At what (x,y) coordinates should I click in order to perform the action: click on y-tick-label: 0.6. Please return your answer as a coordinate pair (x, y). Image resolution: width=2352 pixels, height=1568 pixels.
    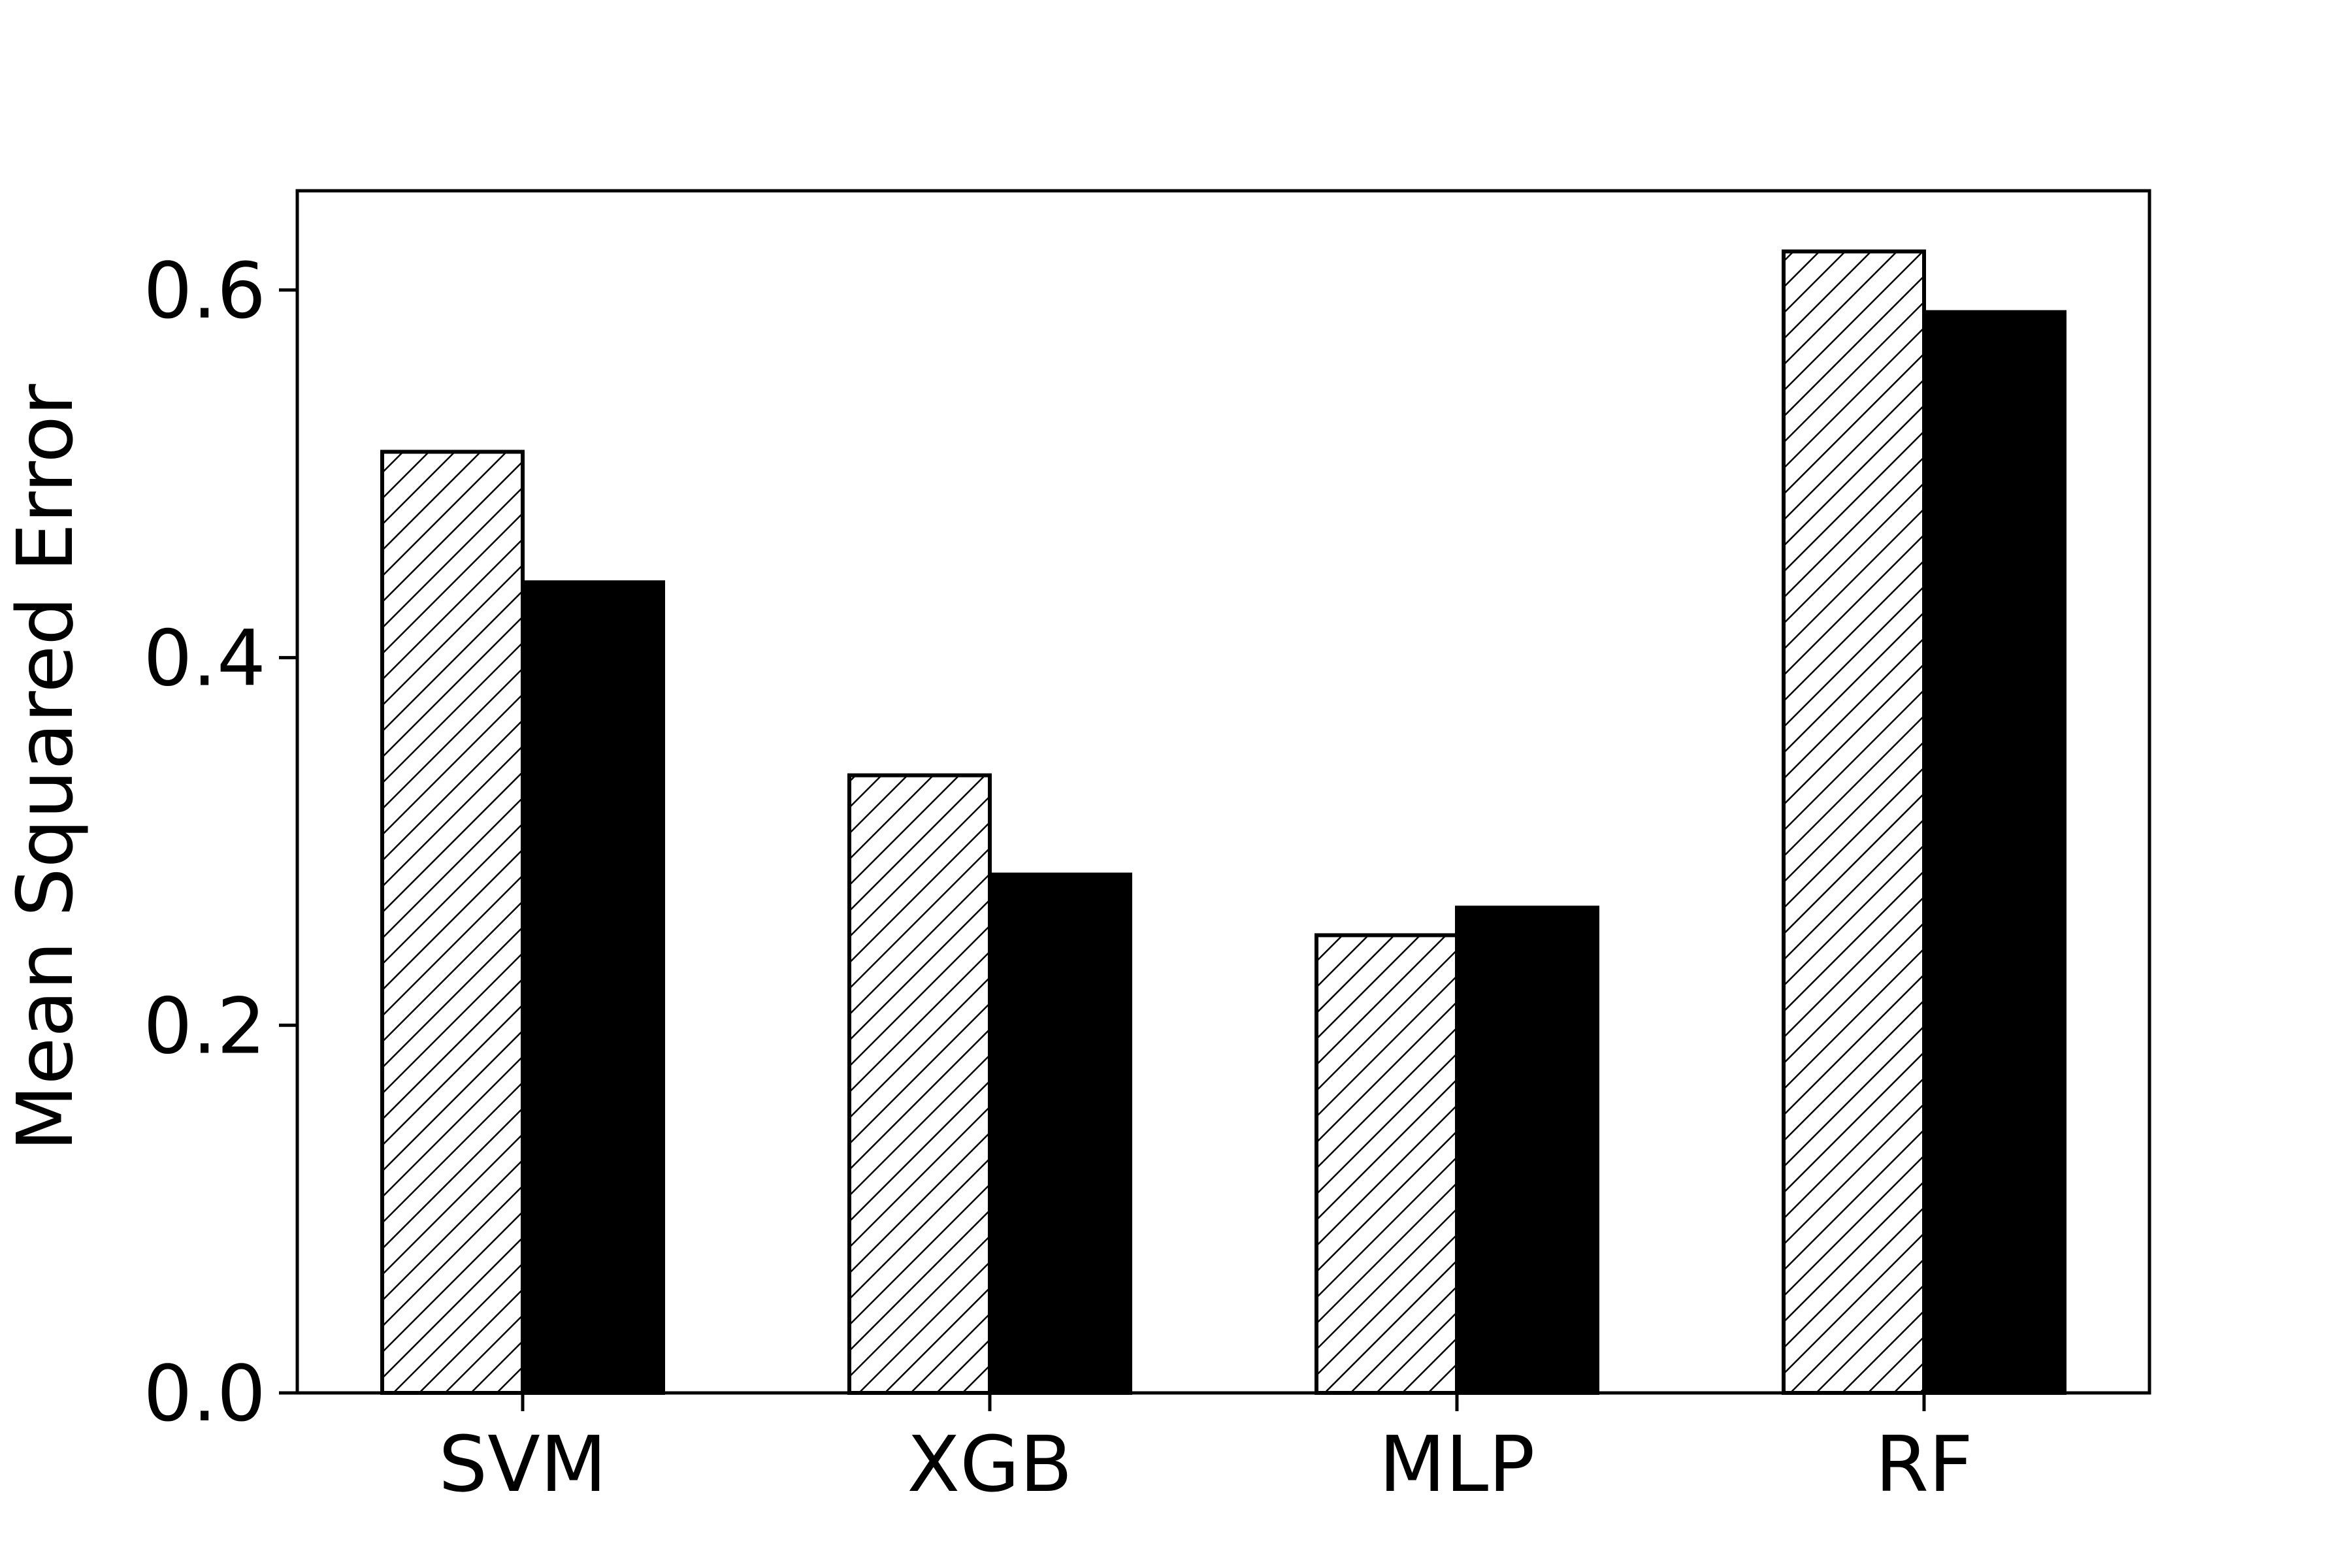
    Looking at the image, I should click on (204, 291).